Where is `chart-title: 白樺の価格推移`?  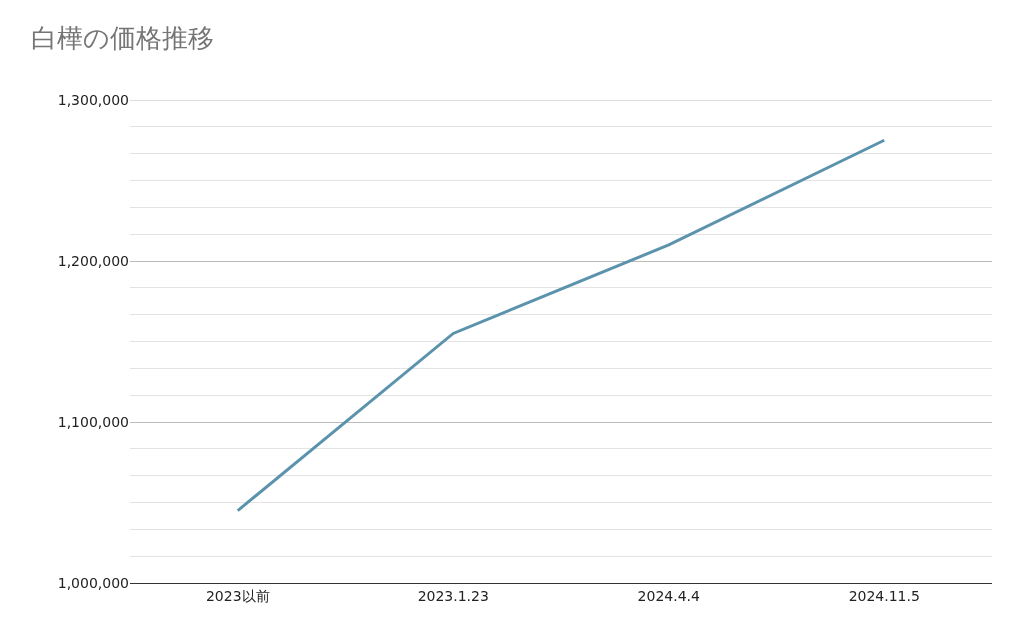
chart-title: 白樺の価格推移 is located at coordinates (122, 37).